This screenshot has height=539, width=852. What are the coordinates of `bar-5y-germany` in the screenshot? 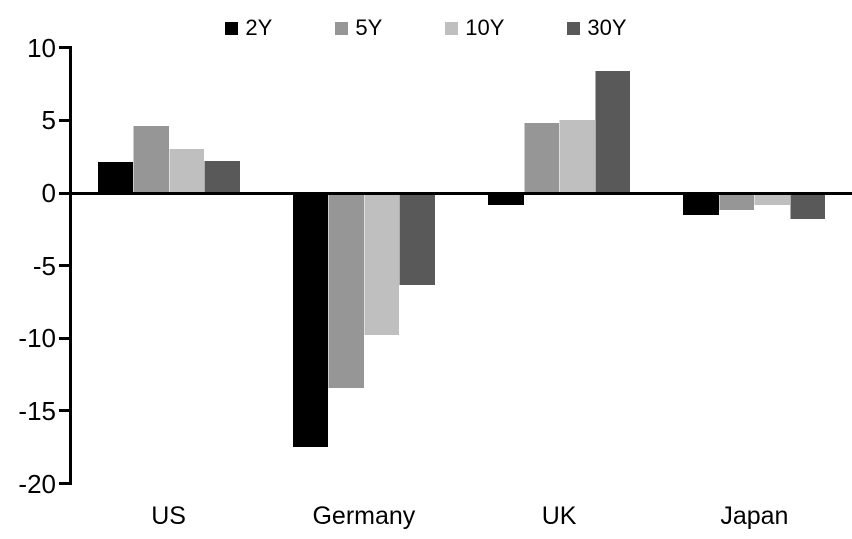 It's located at (346, 290).